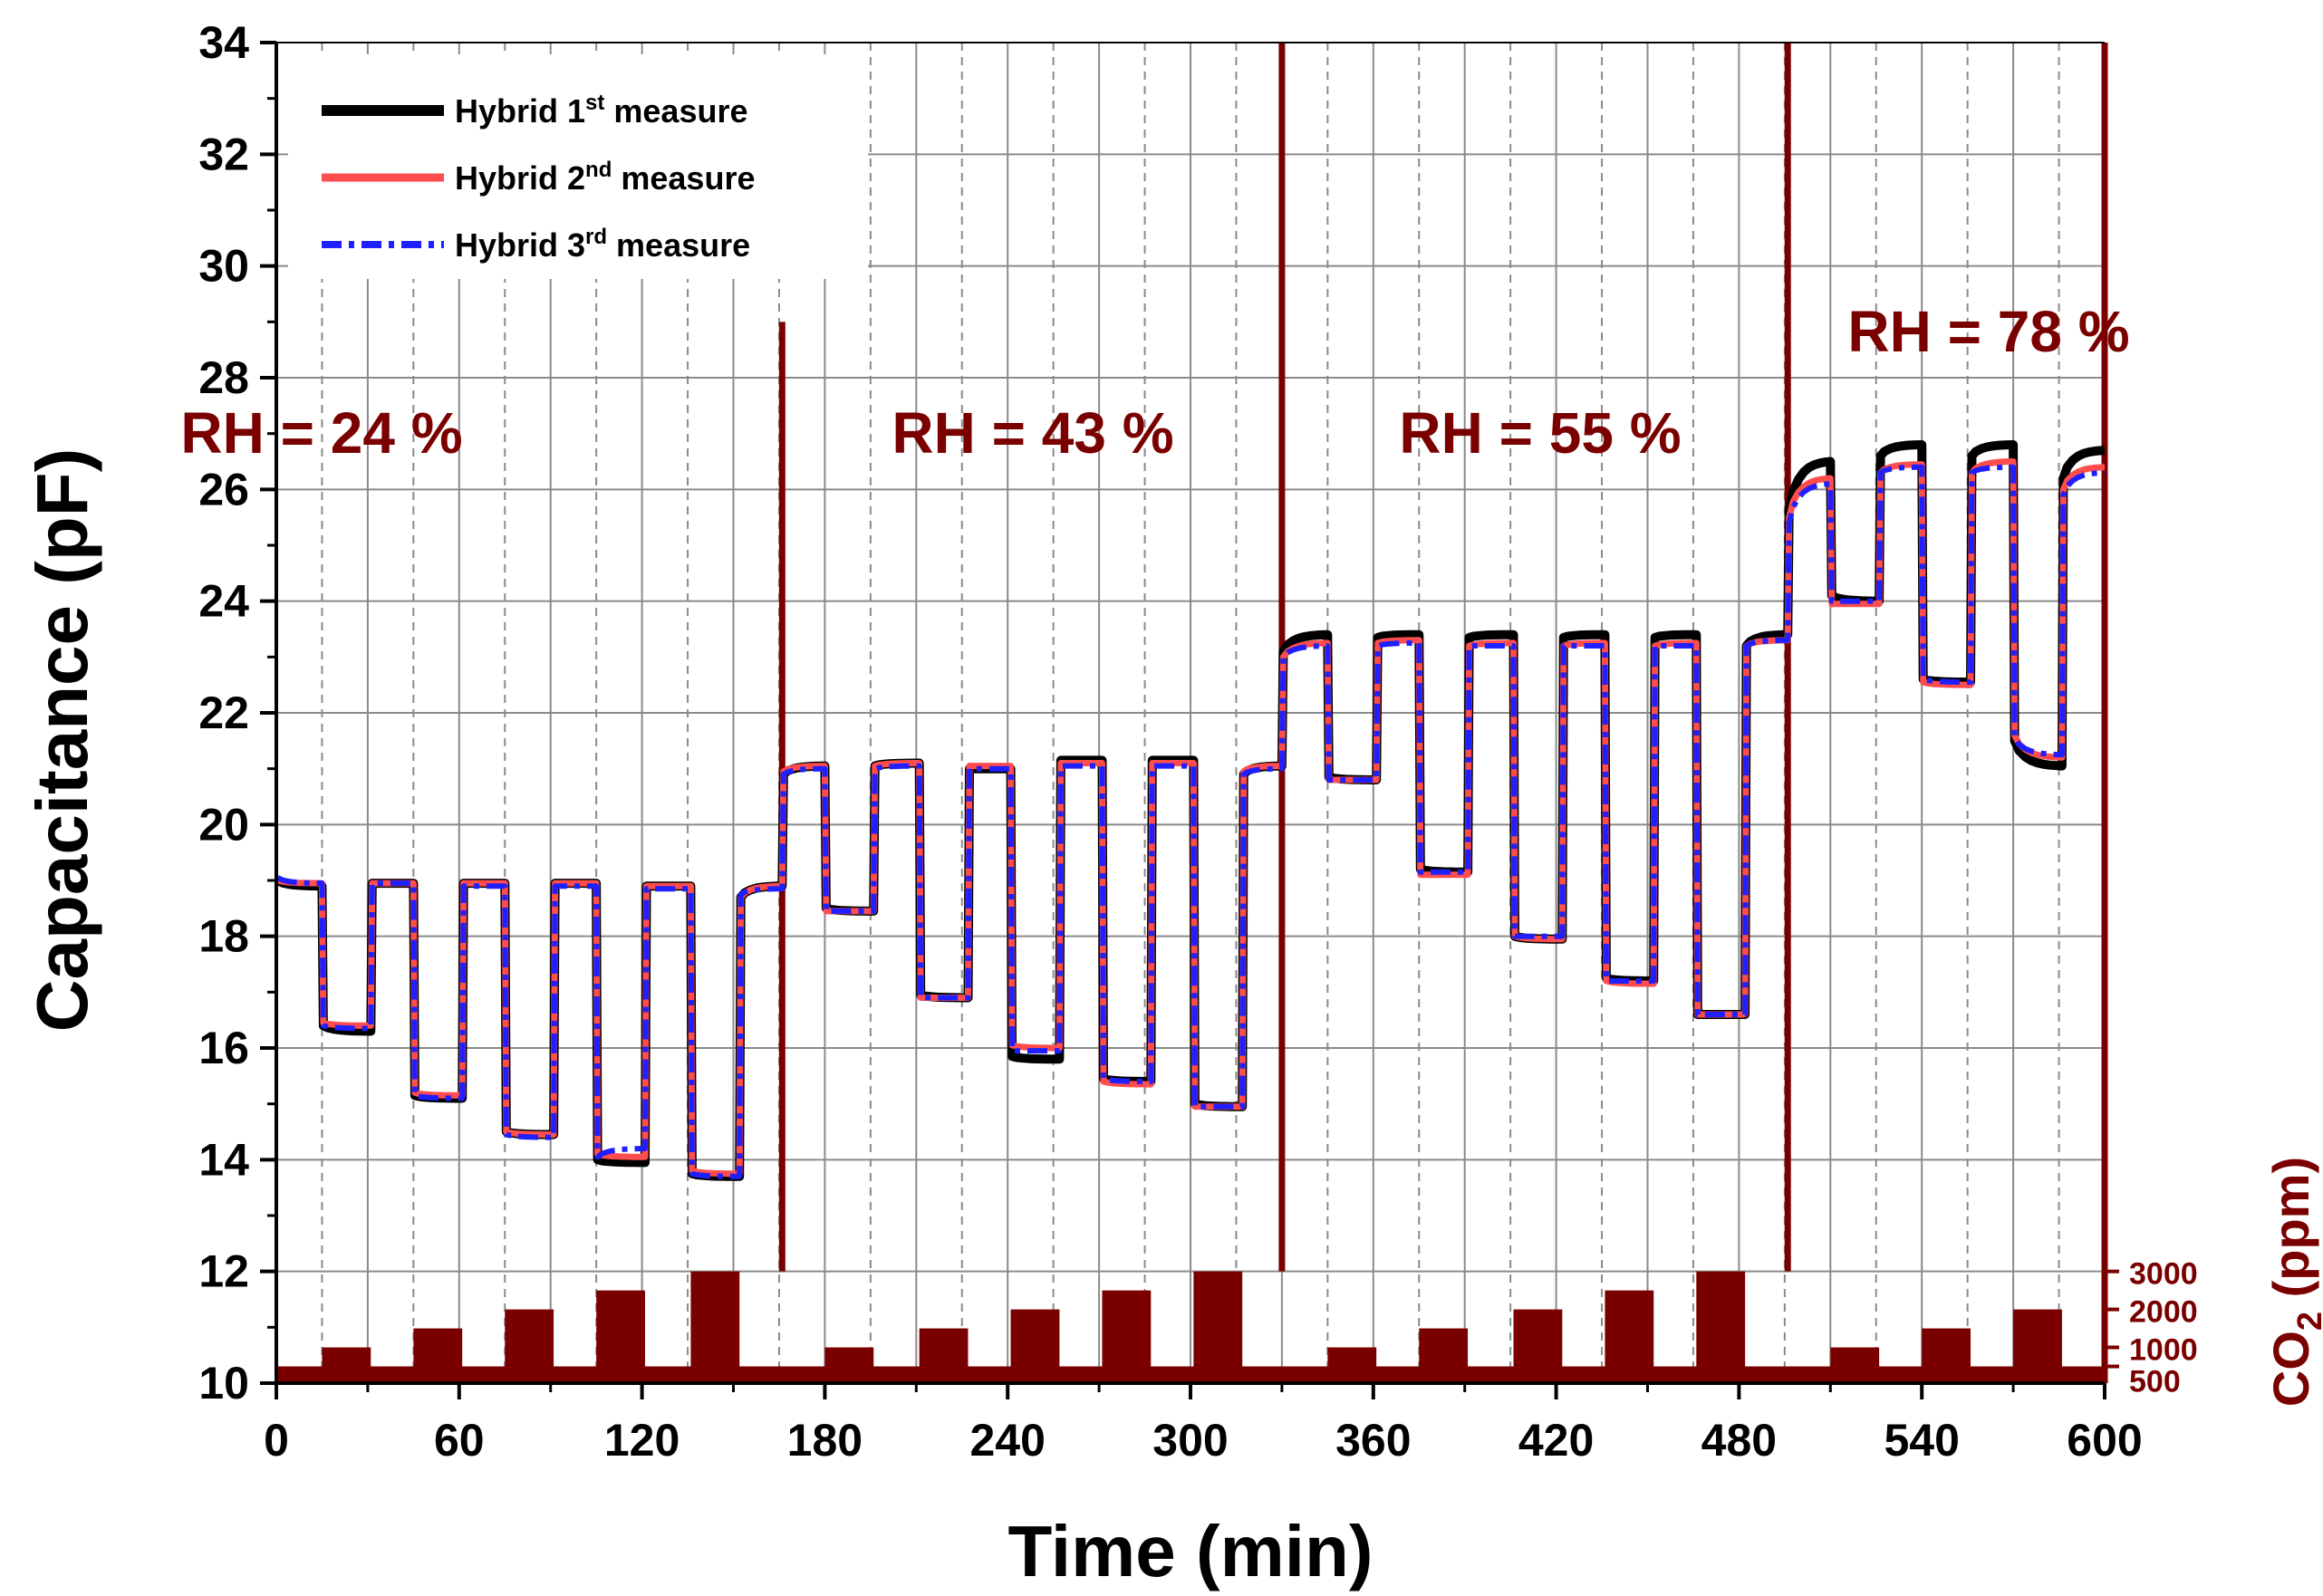  I want to click on y-tick-label: 24, so click(223, 601).